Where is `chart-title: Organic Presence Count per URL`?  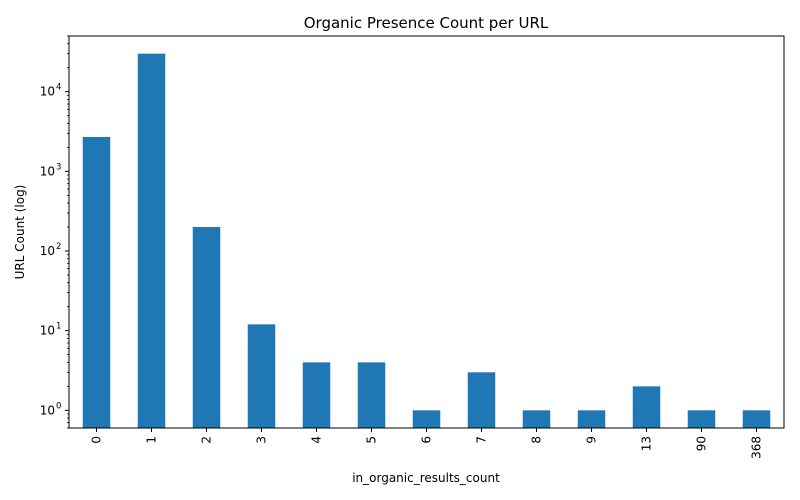
chart-title: Organic Presence Count per URL is located at coordinates (426, 23).